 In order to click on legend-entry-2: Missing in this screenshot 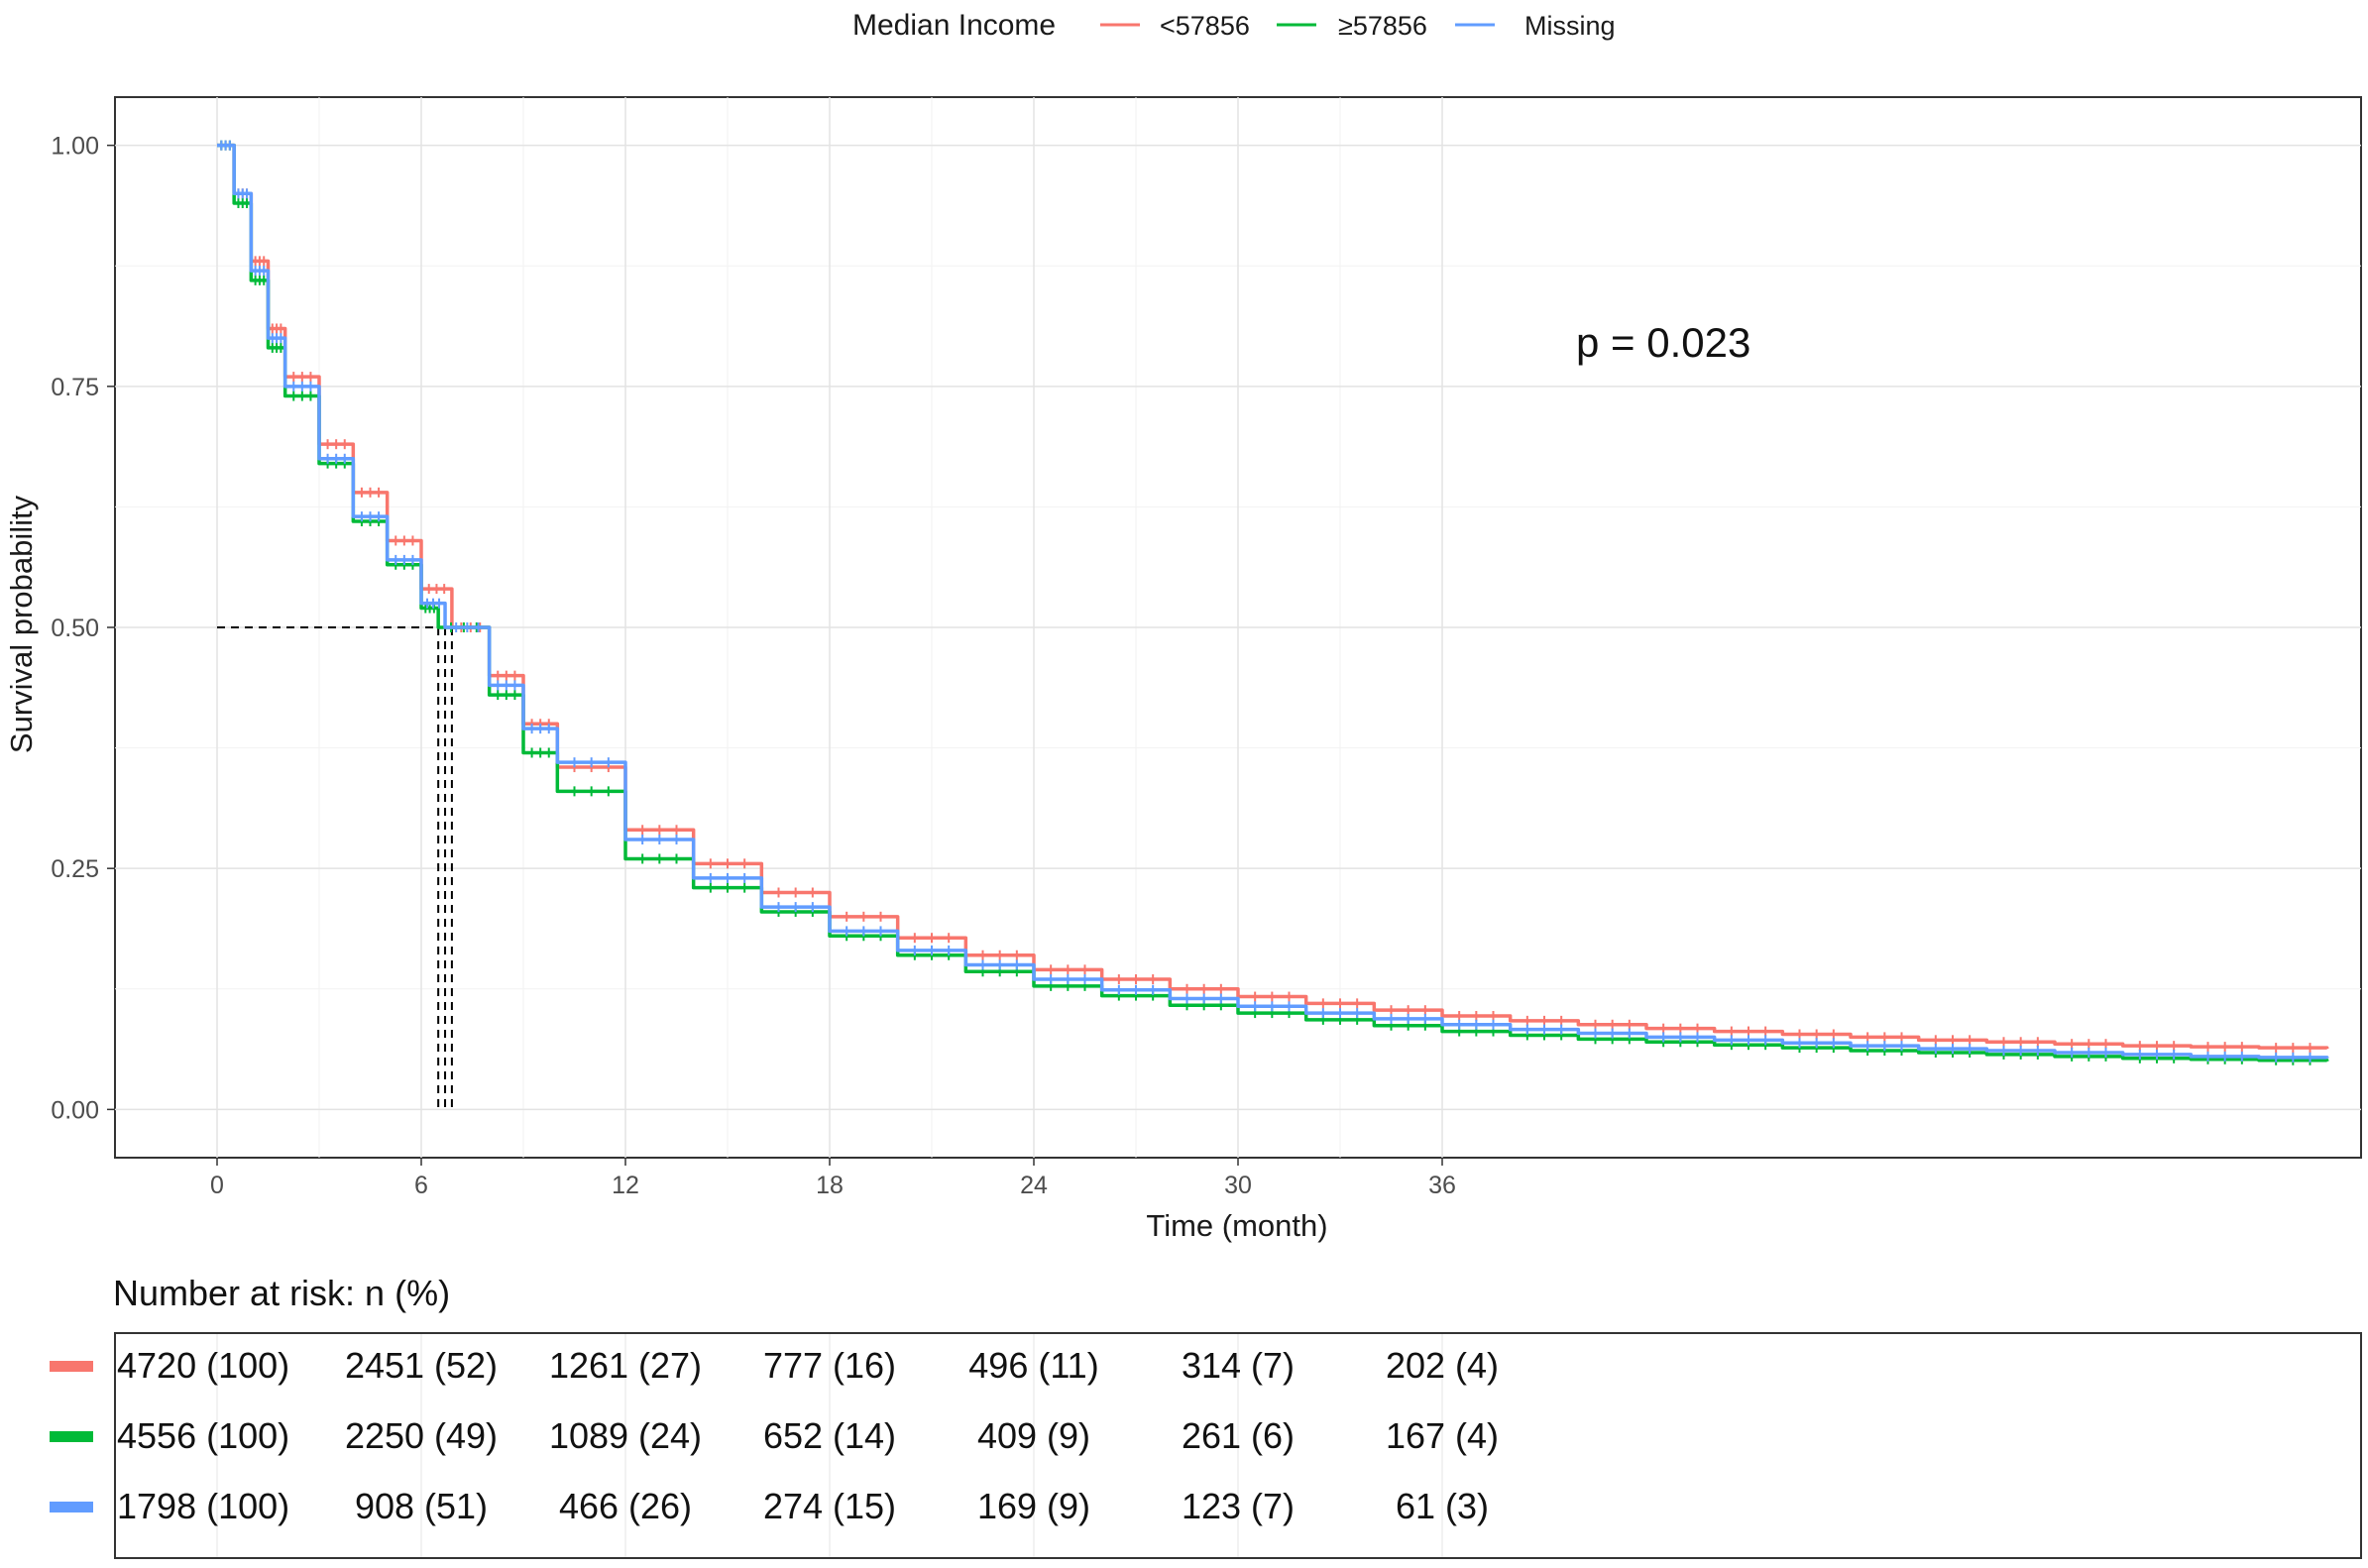, I will do `click(1535, 26)`.